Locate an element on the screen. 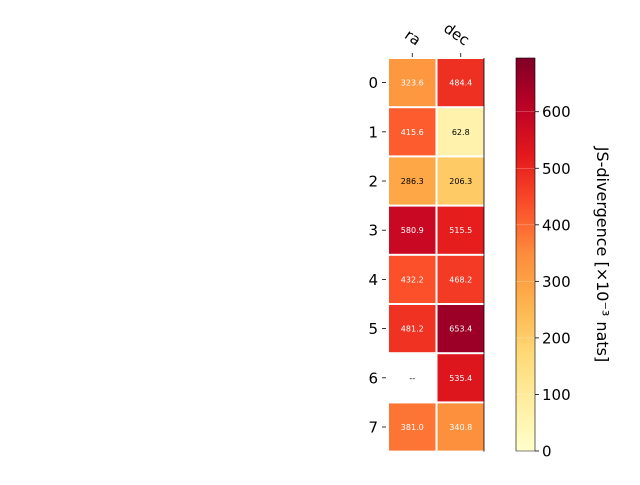  row-tick-label: 6 is located at coordinates (373, 378).